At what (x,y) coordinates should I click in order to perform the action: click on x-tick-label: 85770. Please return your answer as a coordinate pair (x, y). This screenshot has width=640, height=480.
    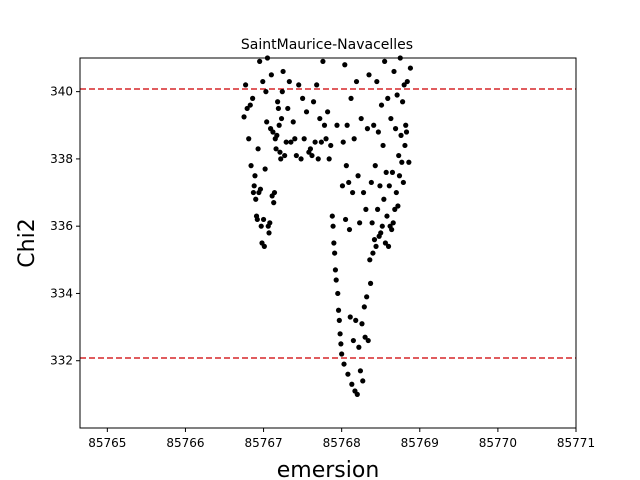
    Looking at the image, I should click on (498, 443).